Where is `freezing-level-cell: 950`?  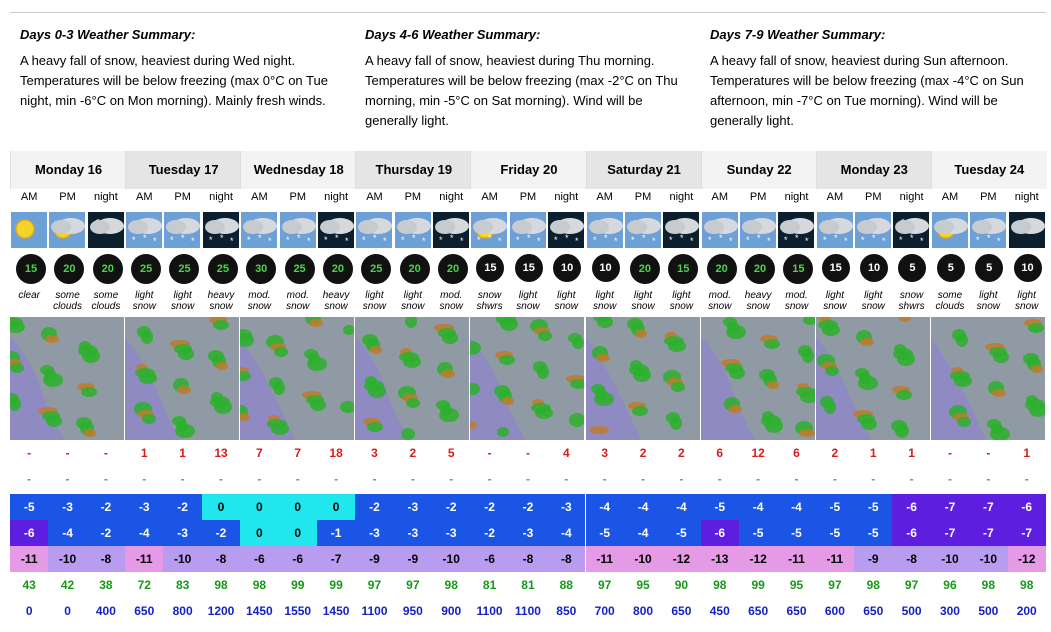 freezing-level-cell: 950 is located at coordinates (412, 611).